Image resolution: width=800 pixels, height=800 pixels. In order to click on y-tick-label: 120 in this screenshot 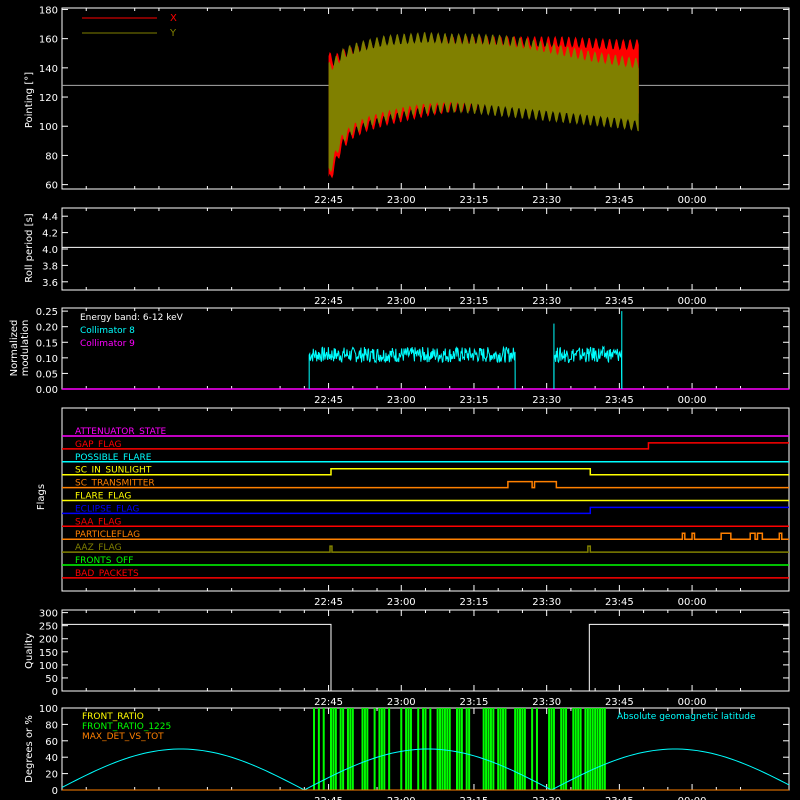, I will do `click(48, 98)`.